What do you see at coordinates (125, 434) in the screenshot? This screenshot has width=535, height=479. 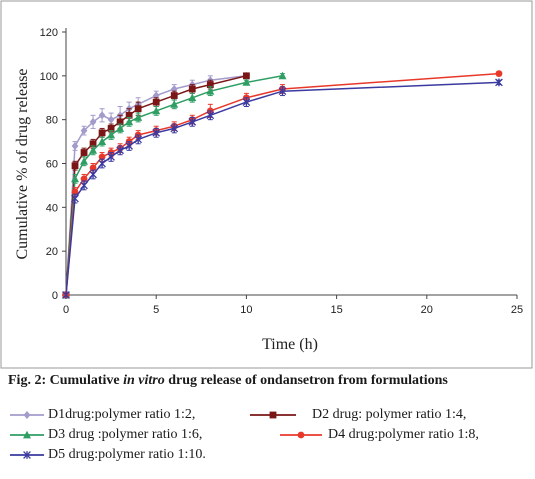 I see `legend-label-d3: D3 drug :polymer ratio 1:6,` at bounding box center [125, 434].